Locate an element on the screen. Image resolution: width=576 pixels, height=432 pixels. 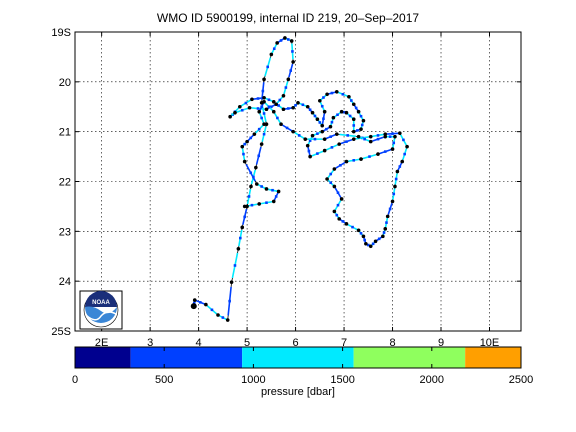
colorbar-frame is located at coordinates (298, 357).